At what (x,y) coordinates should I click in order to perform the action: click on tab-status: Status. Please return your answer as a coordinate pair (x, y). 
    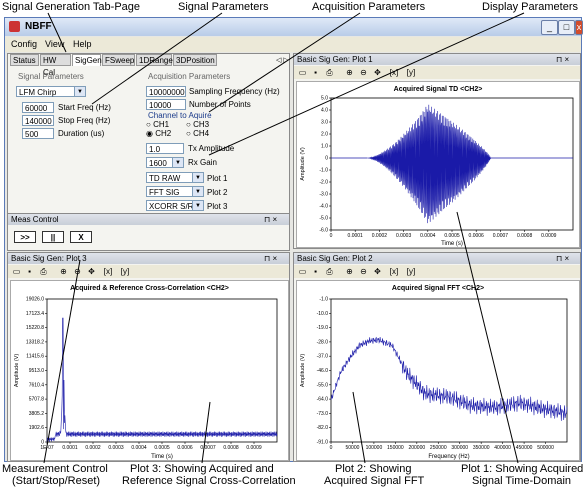
    Looking at the image, I should click on (24, 60).